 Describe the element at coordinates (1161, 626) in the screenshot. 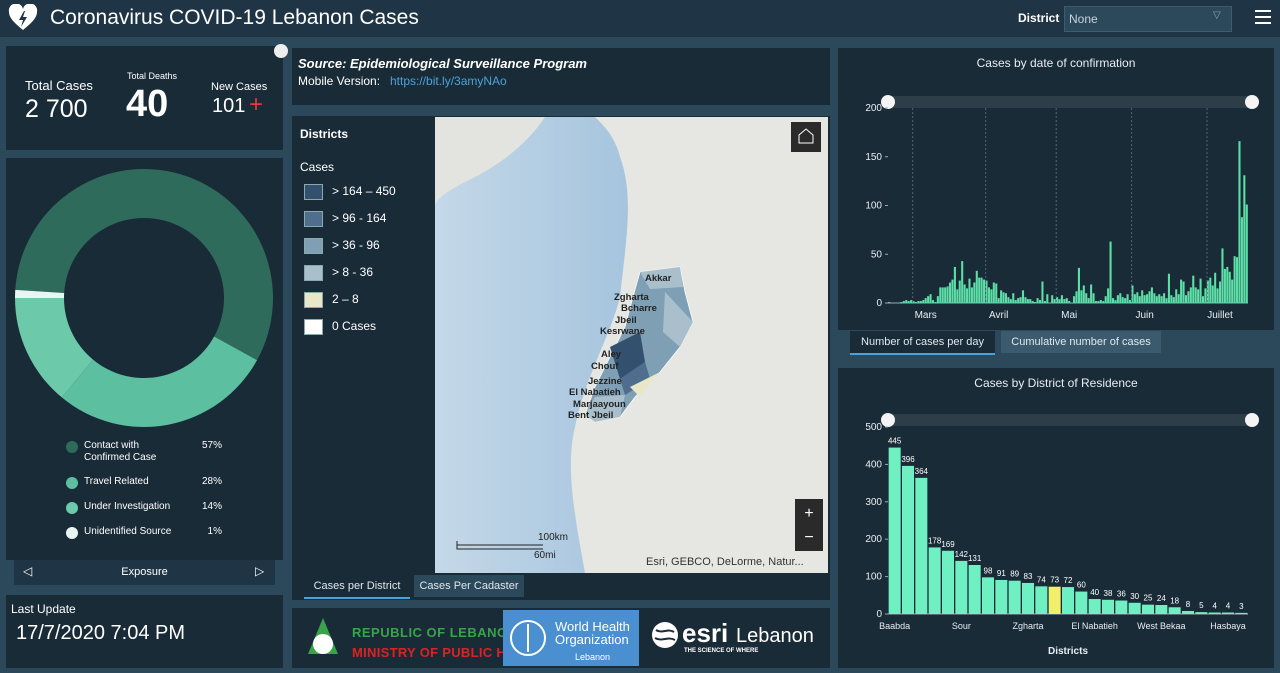

I see `x-tick-label: West Bekaa` at that location.